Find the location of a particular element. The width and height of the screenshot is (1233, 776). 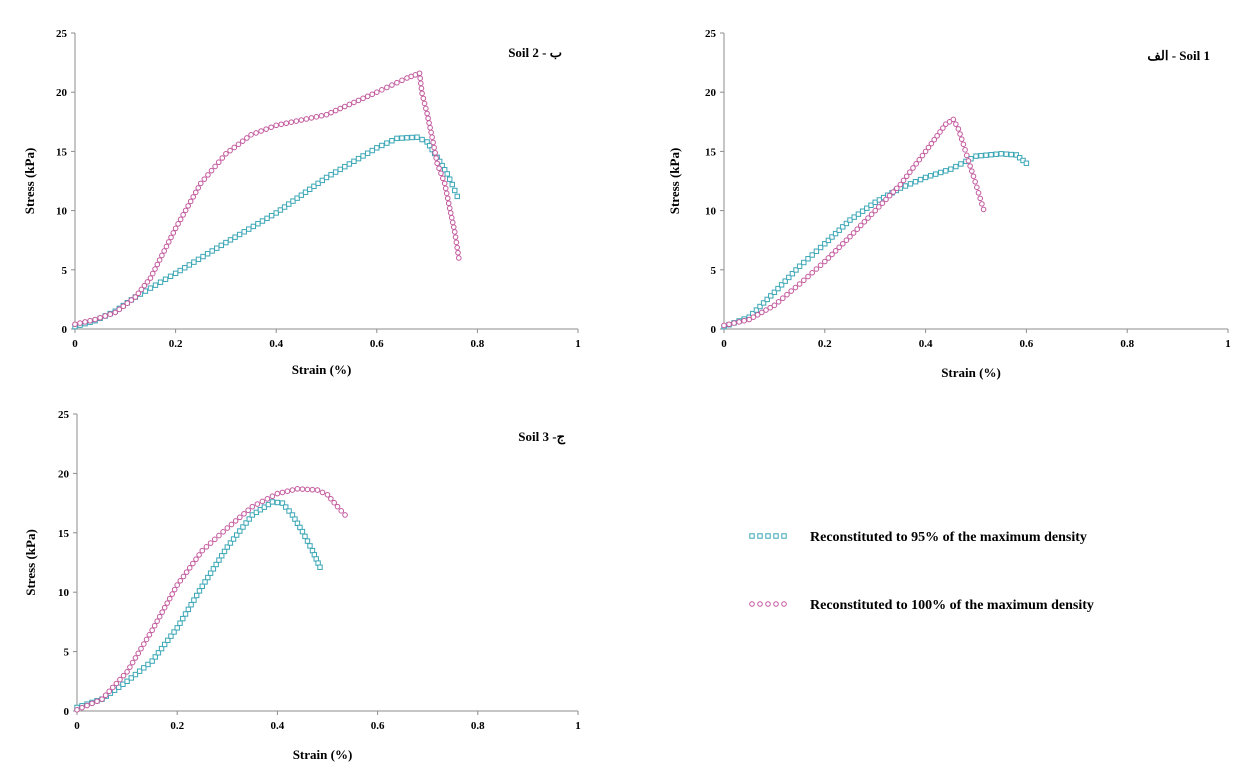

x-tick-label: 0.8 is located at coordinates (478, 726).